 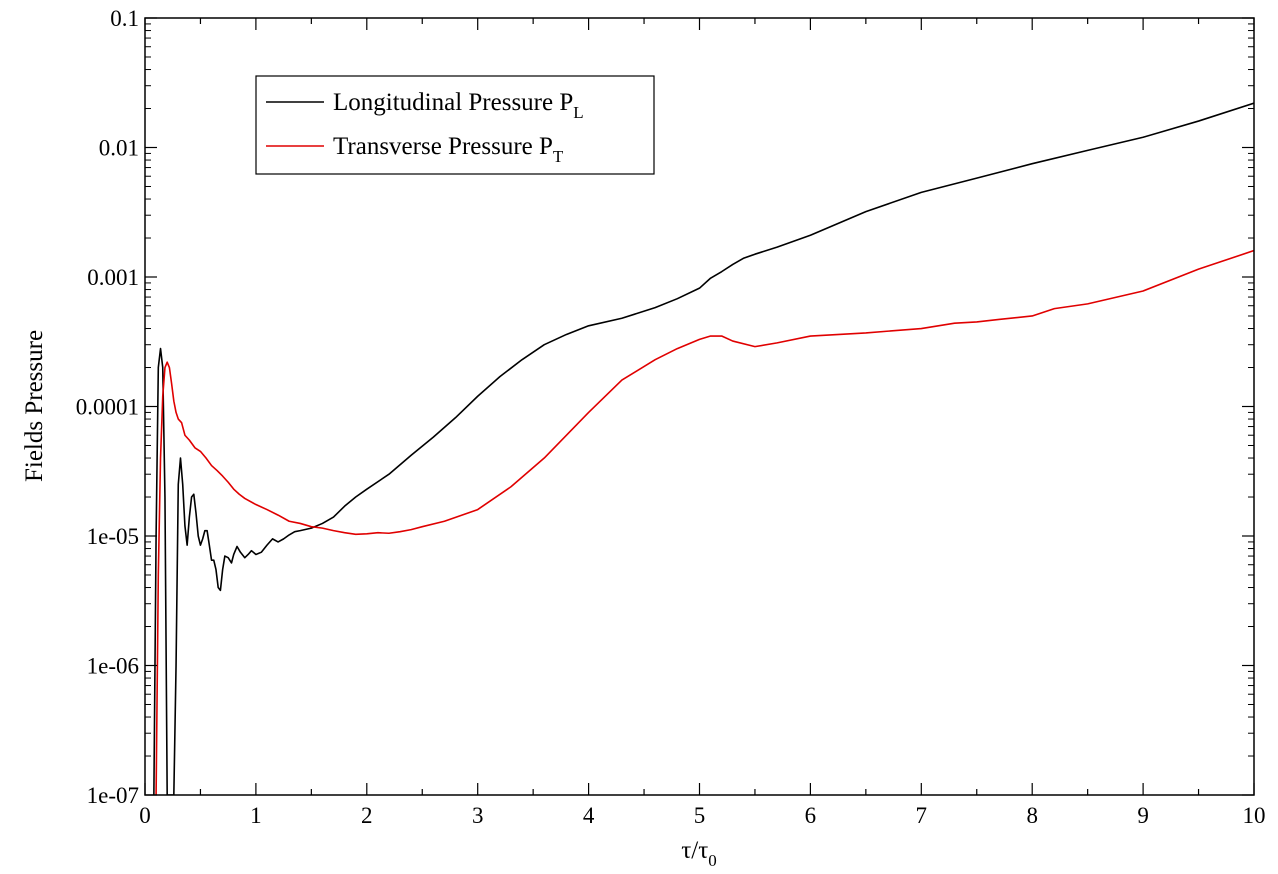 I want to click on x-tick-label: 5, so click(x=700, y=815).